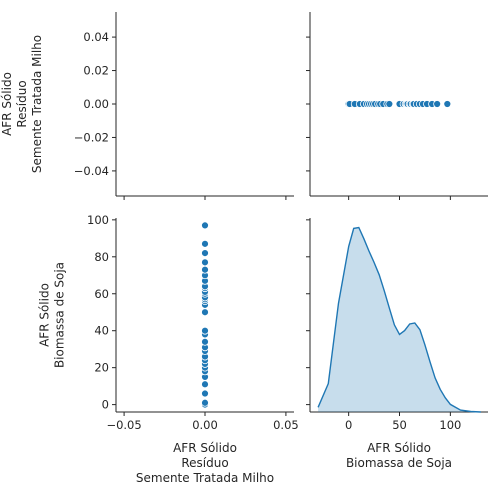  I want to click on x-tick-label: 0.05, so click(286, 425).